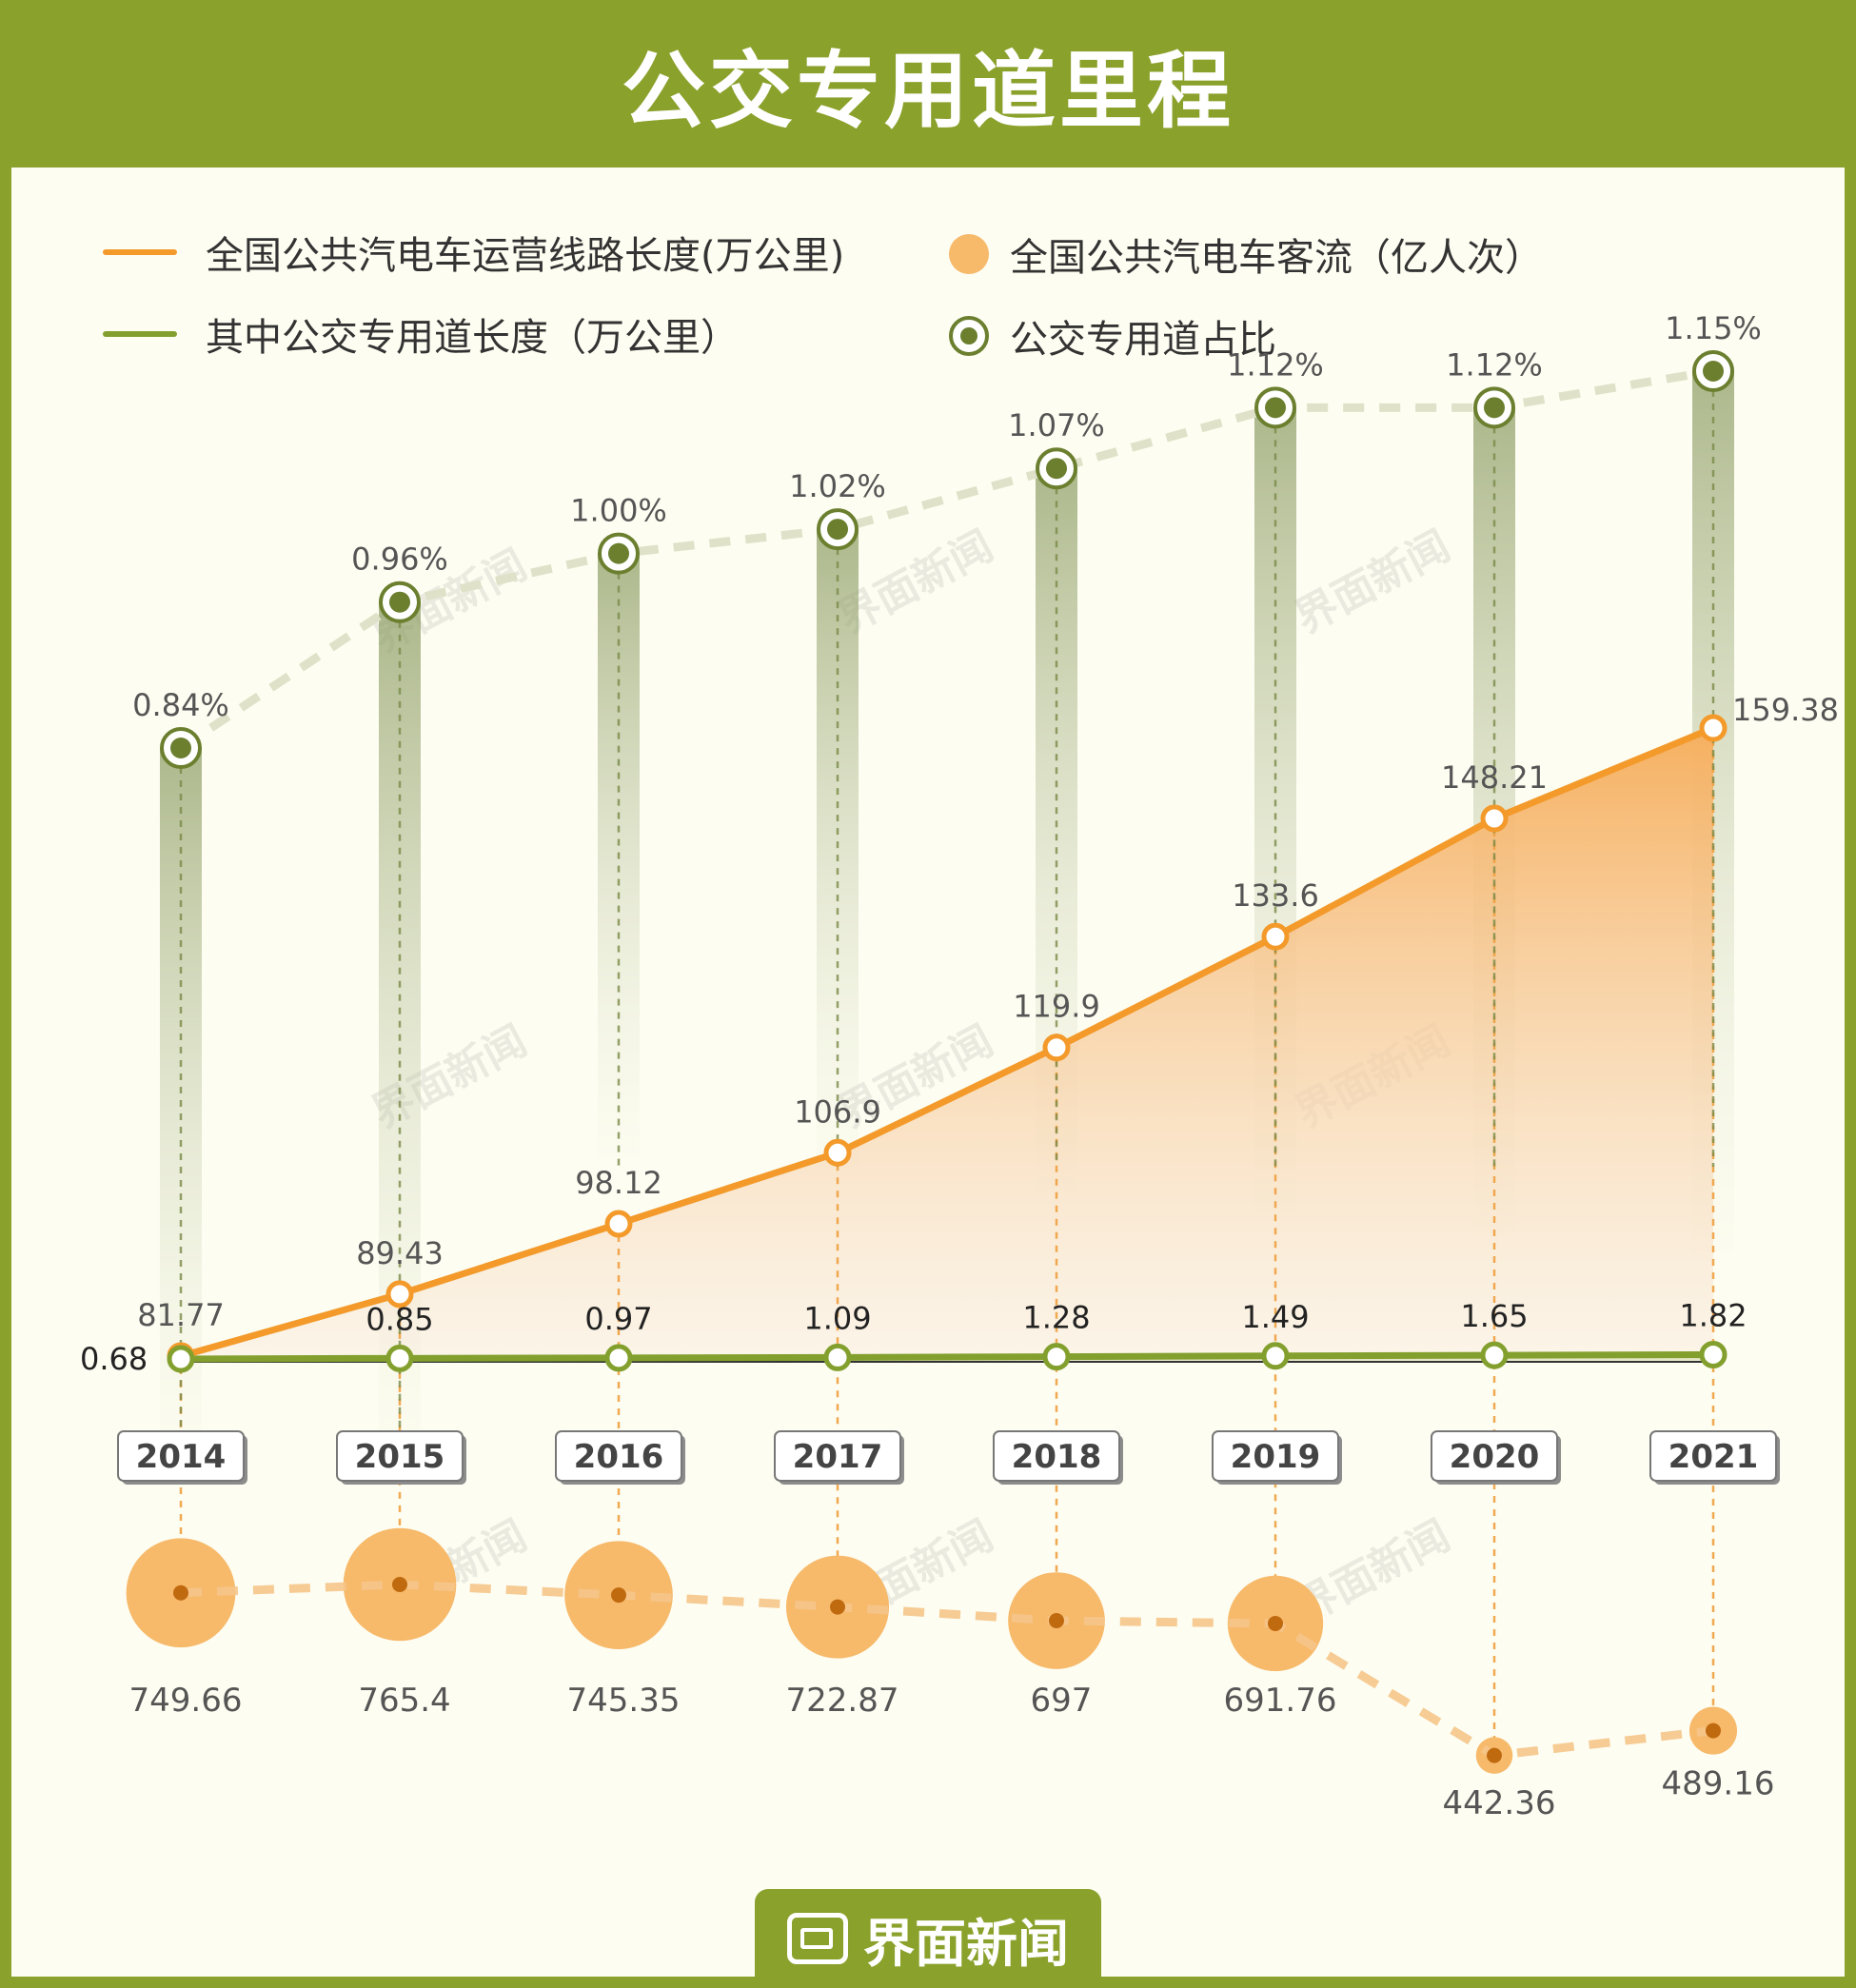 The width and height of the screenshot is (1856, 1988). I want to click on lane-label: 1.28, so click(1056, 1318).